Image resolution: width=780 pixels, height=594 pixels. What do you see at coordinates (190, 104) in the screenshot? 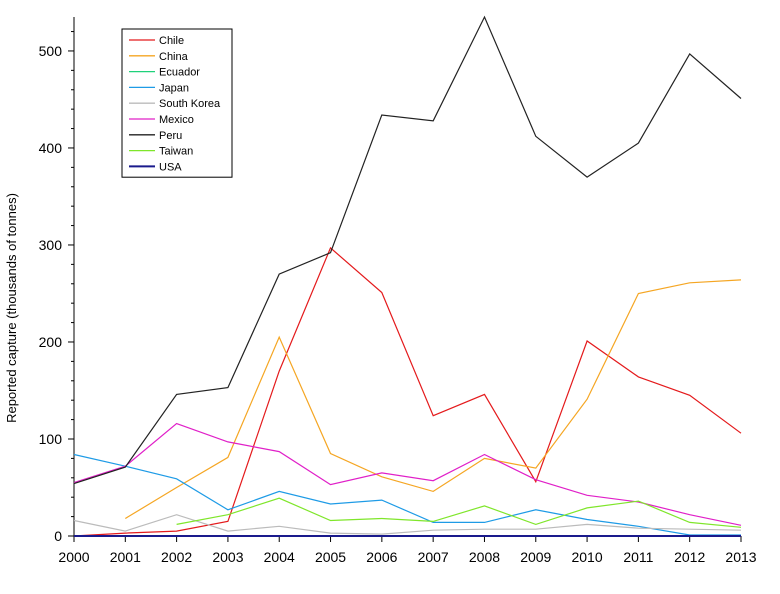
I see `legend-label-south-korea: South Korea` at bounding box center [190, 104].